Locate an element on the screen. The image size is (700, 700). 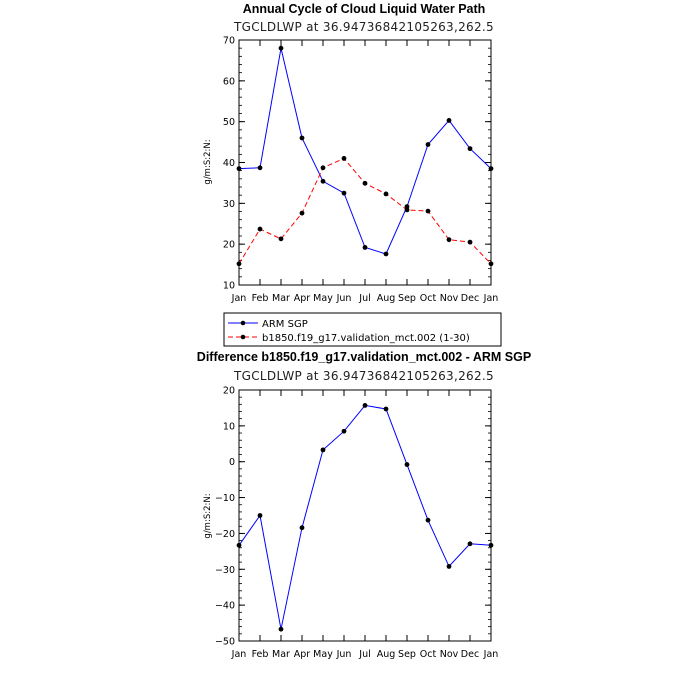
y-tick-label: 70 is located at coordinates (229, 41).